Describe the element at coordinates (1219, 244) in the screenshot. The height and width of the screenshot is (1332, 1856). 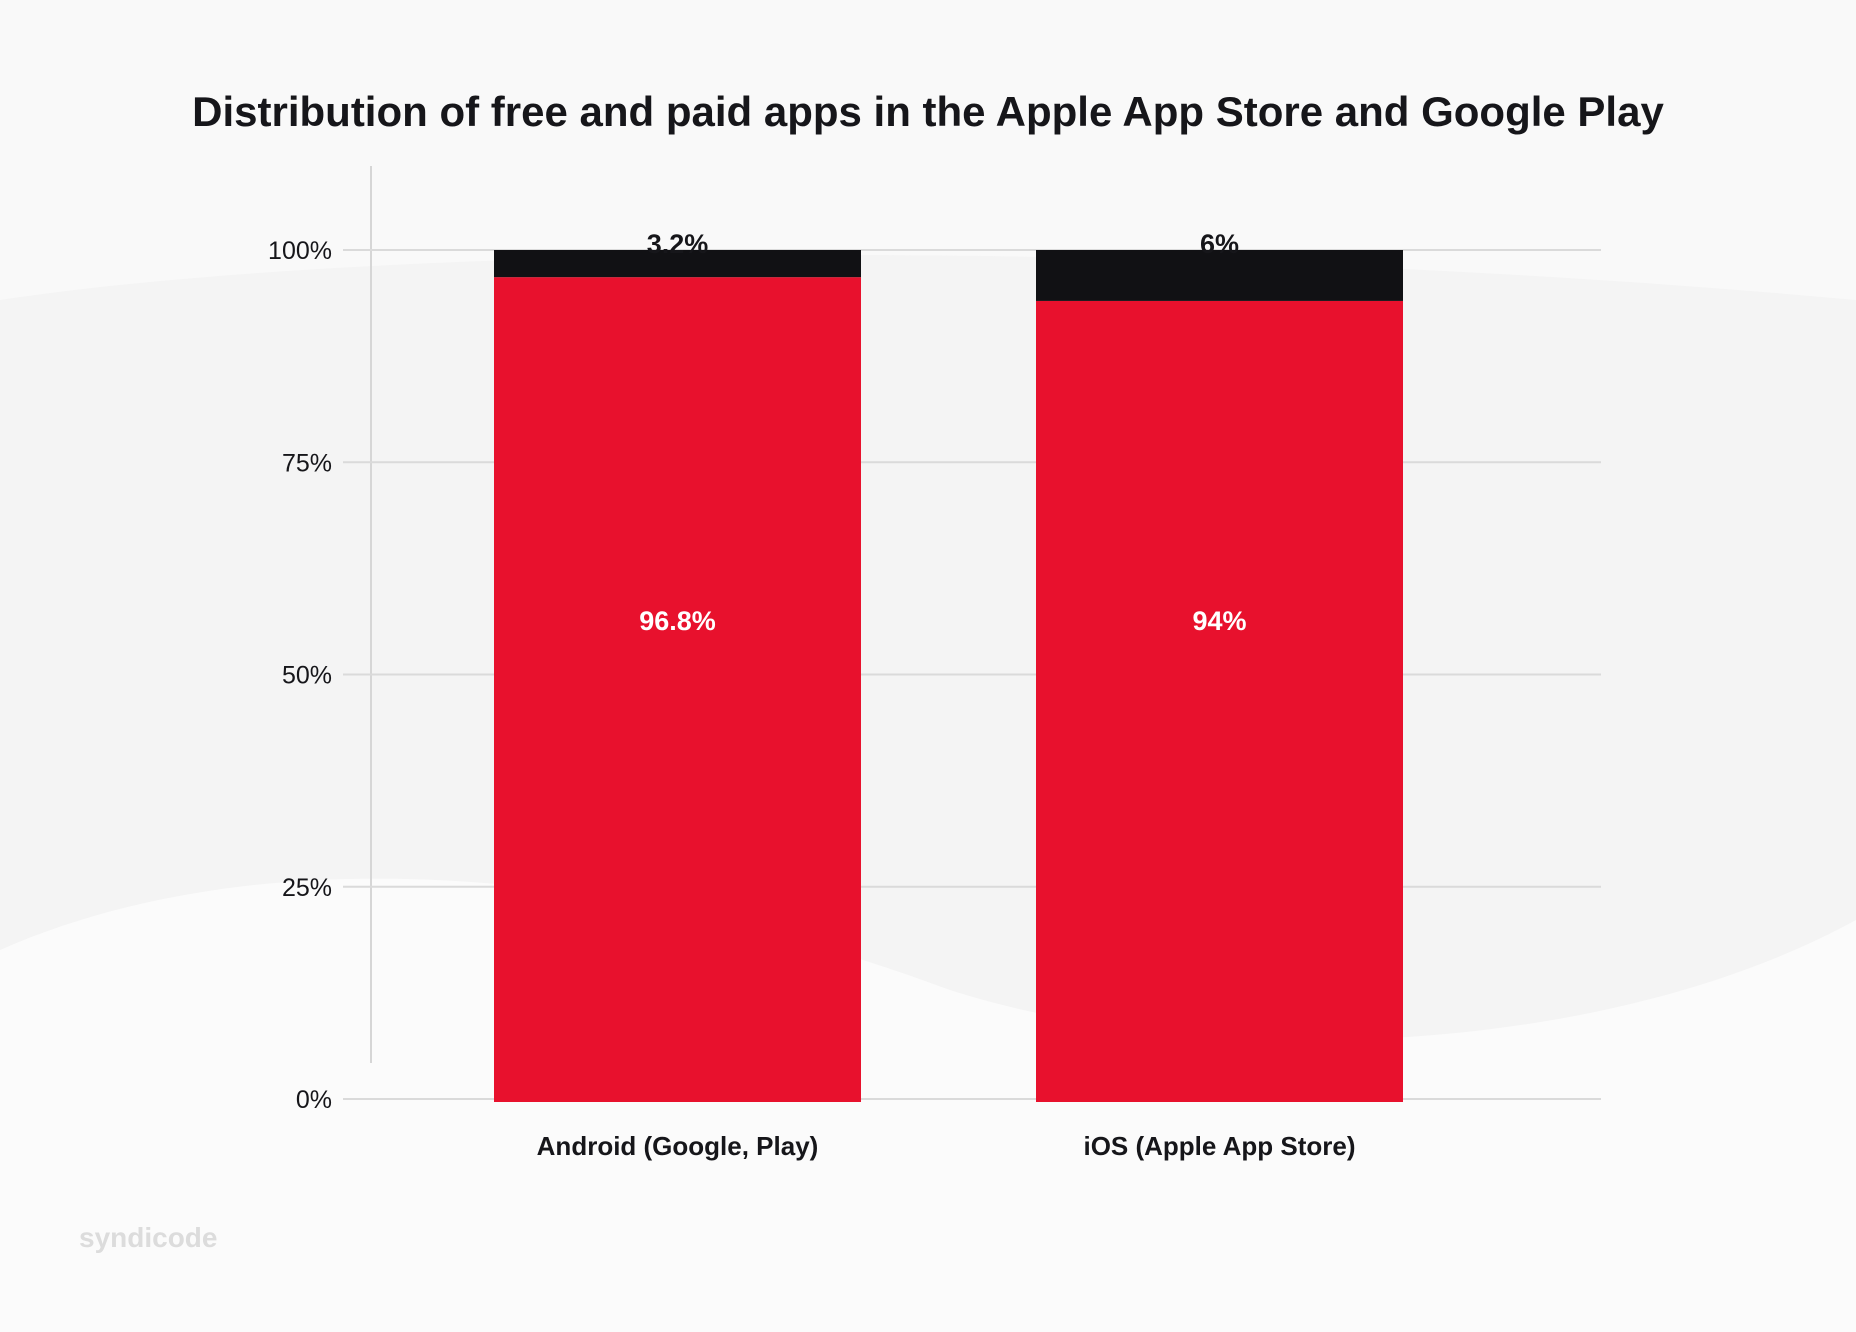
I see `data-label: 6%` at that location.